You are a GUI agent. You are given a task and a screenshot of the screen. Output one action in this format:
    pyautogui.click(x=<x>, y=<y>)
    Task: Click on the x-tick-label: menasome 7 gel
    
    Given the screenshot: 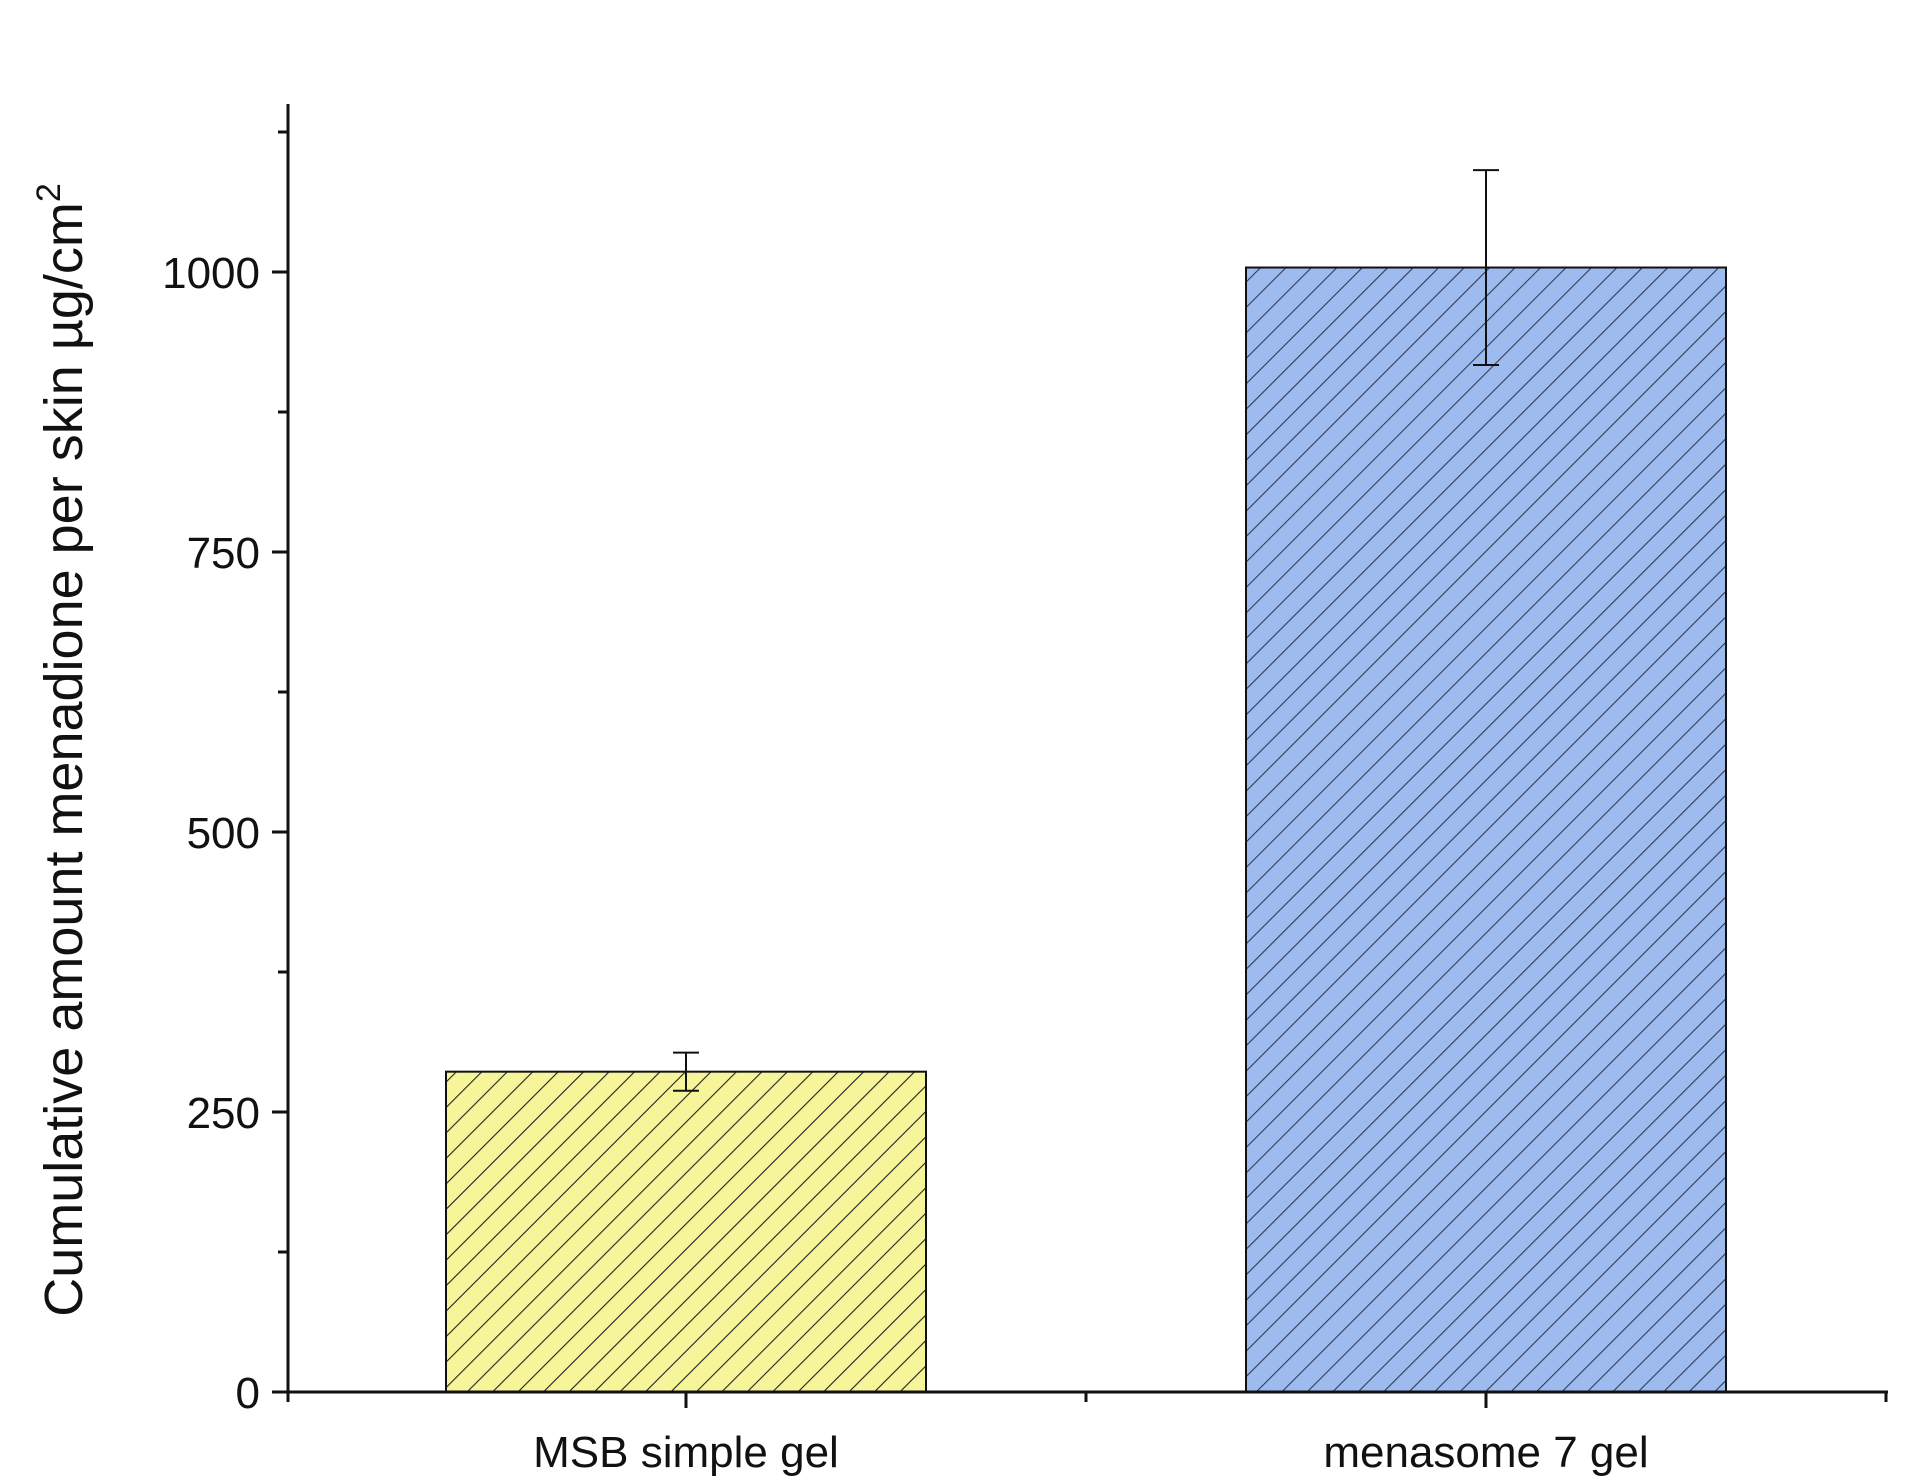 What is the action you would take?
    pyautogui.click(x=1485, y=1452)
    